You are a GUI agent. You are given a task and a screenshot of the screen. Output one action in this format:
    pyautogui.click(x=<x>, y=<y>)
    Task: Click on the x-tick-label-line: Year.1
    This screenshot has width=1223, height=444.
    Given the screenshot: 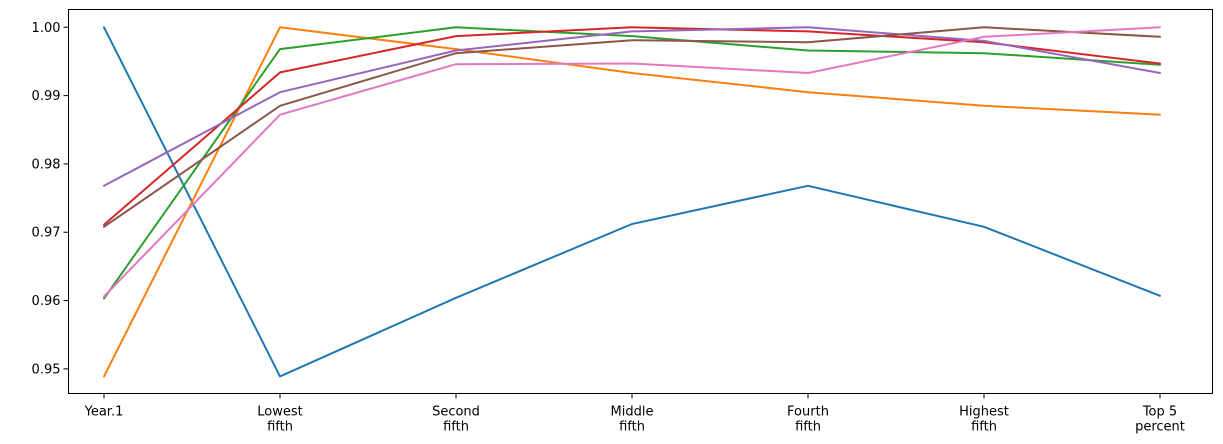 What is the action you would take?
    pyautogui.click(x=104, y=412)
    